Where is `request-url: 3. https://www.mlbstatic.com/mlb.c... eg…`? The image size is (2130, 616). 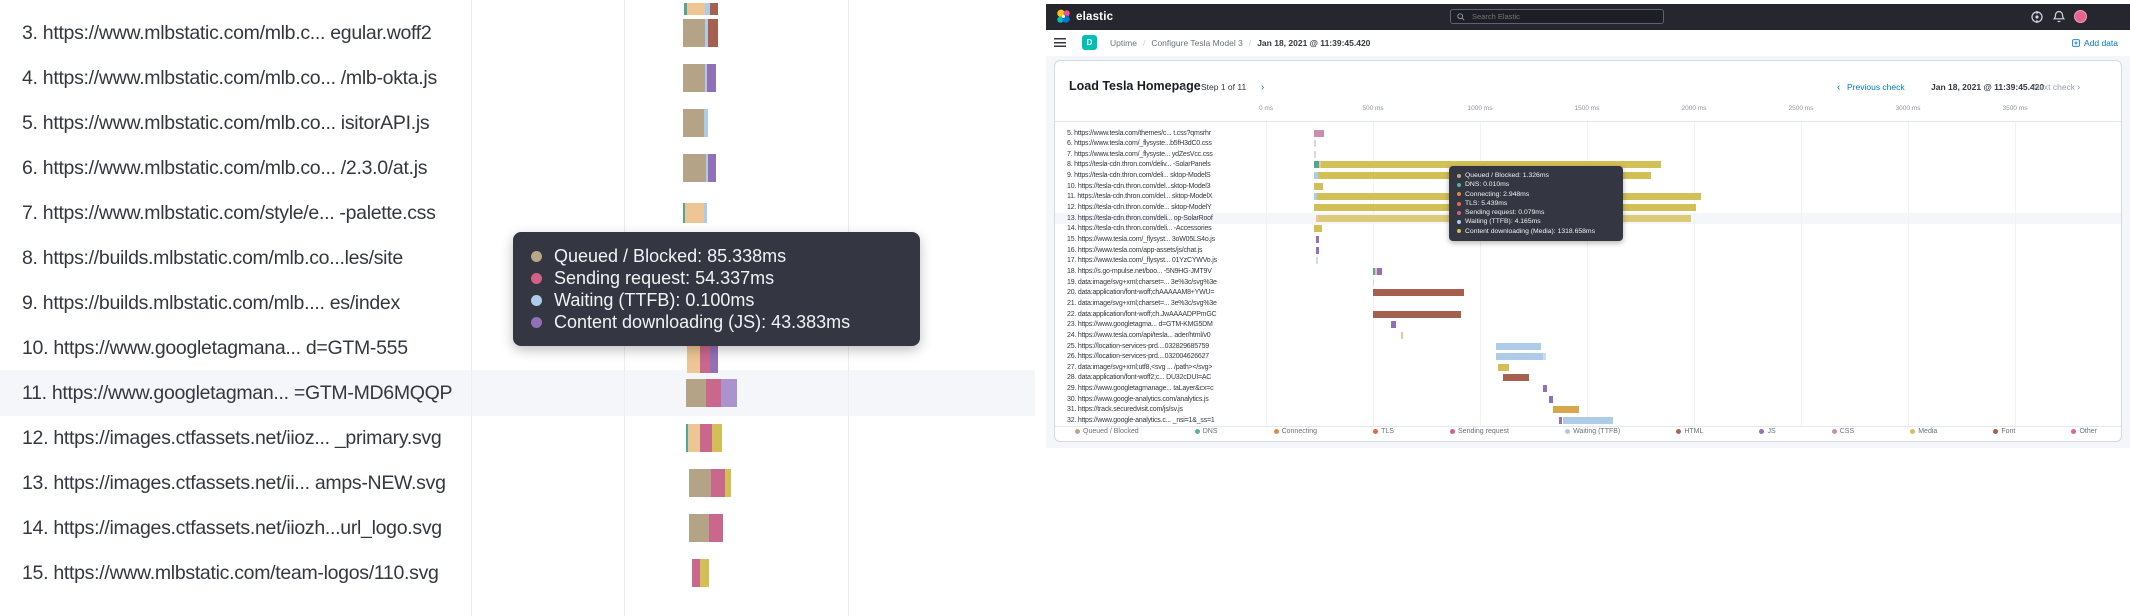
request-url: 3. https://www.mlbstatic.com/mlb.c... eg… is located at coordinates (227, 33).